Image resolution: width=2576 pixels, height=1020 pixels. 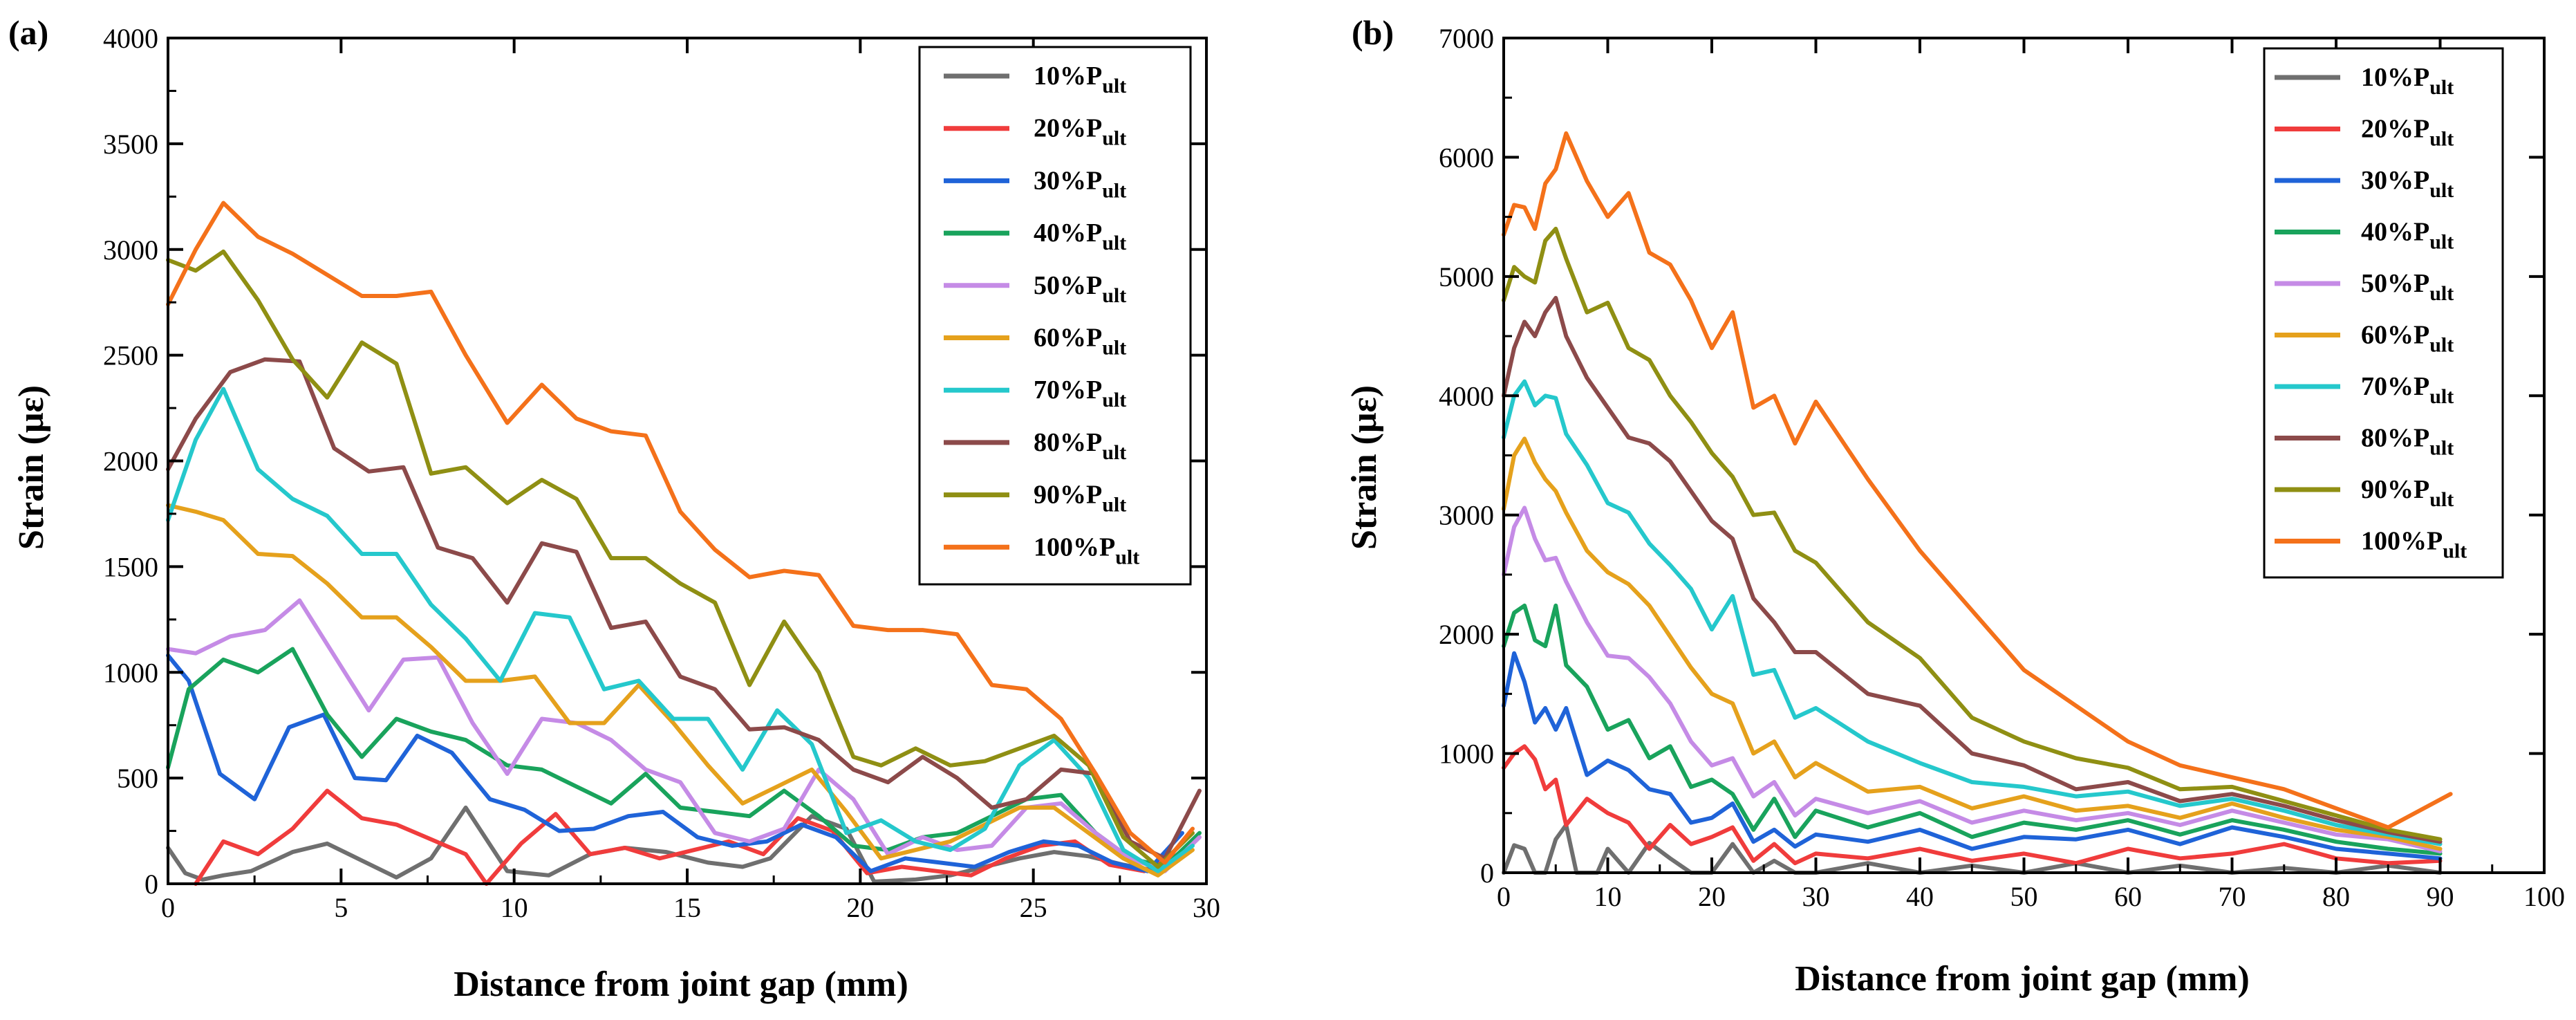 I want to click on panel-b-series-50pct-line, so click(x=1972, y=679).